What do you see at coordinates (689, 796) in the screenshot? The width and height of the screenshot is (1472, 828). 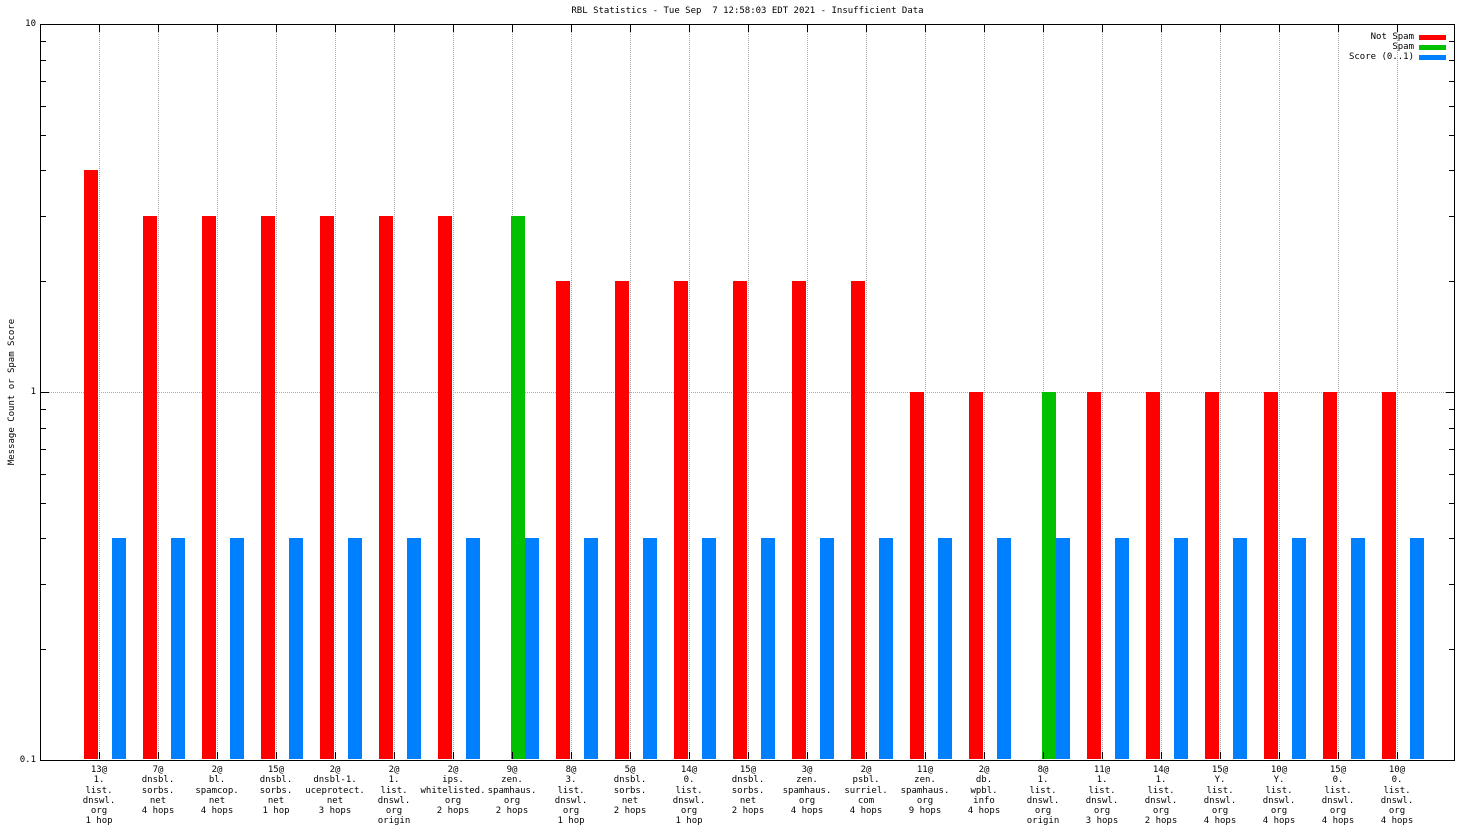 I see `x-tick-label: 14@ 0. list. dnswl. org 1 hop` at bounding box center [689, 796].